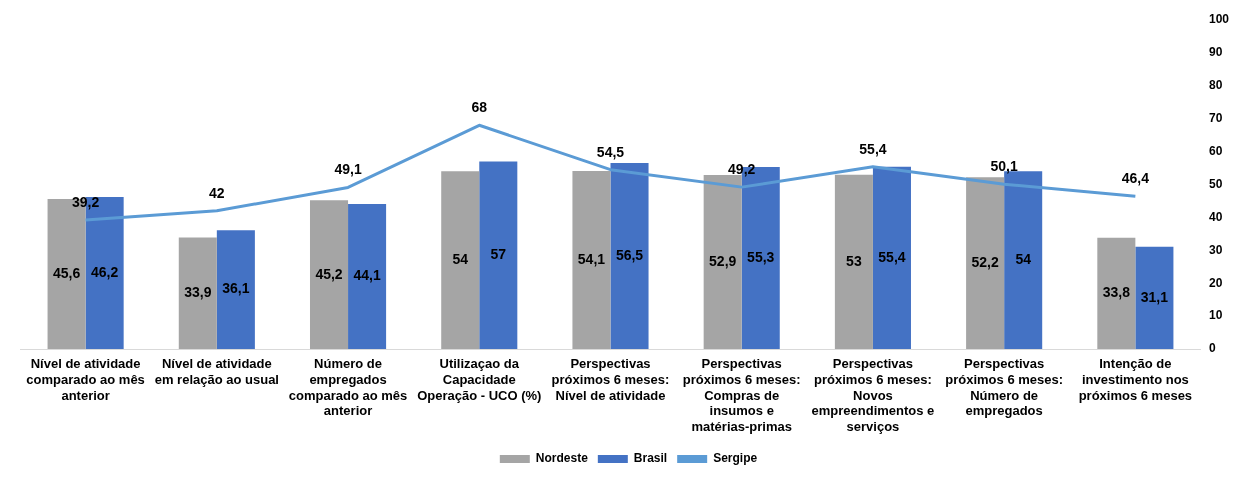 Image resolution: width=1242 pixels, height=480 pixels. I want to click on data-label: 39,2, so click(85, 201).